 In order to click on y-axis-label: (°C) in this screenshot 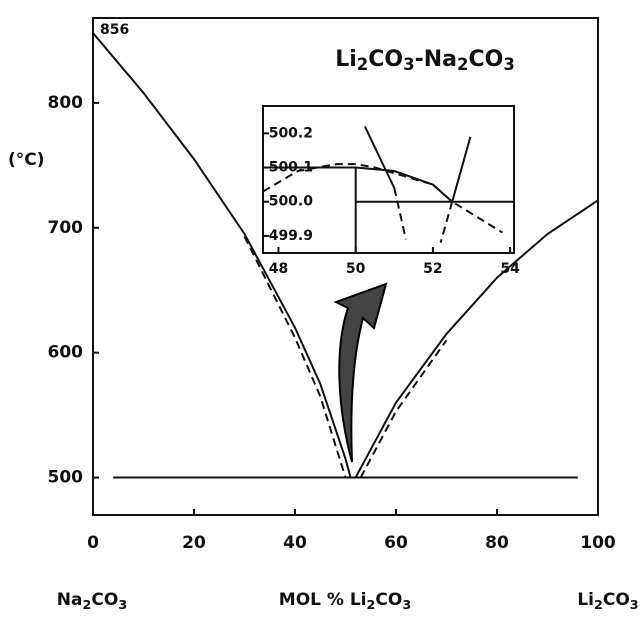, I will do `click(26, 160)`.